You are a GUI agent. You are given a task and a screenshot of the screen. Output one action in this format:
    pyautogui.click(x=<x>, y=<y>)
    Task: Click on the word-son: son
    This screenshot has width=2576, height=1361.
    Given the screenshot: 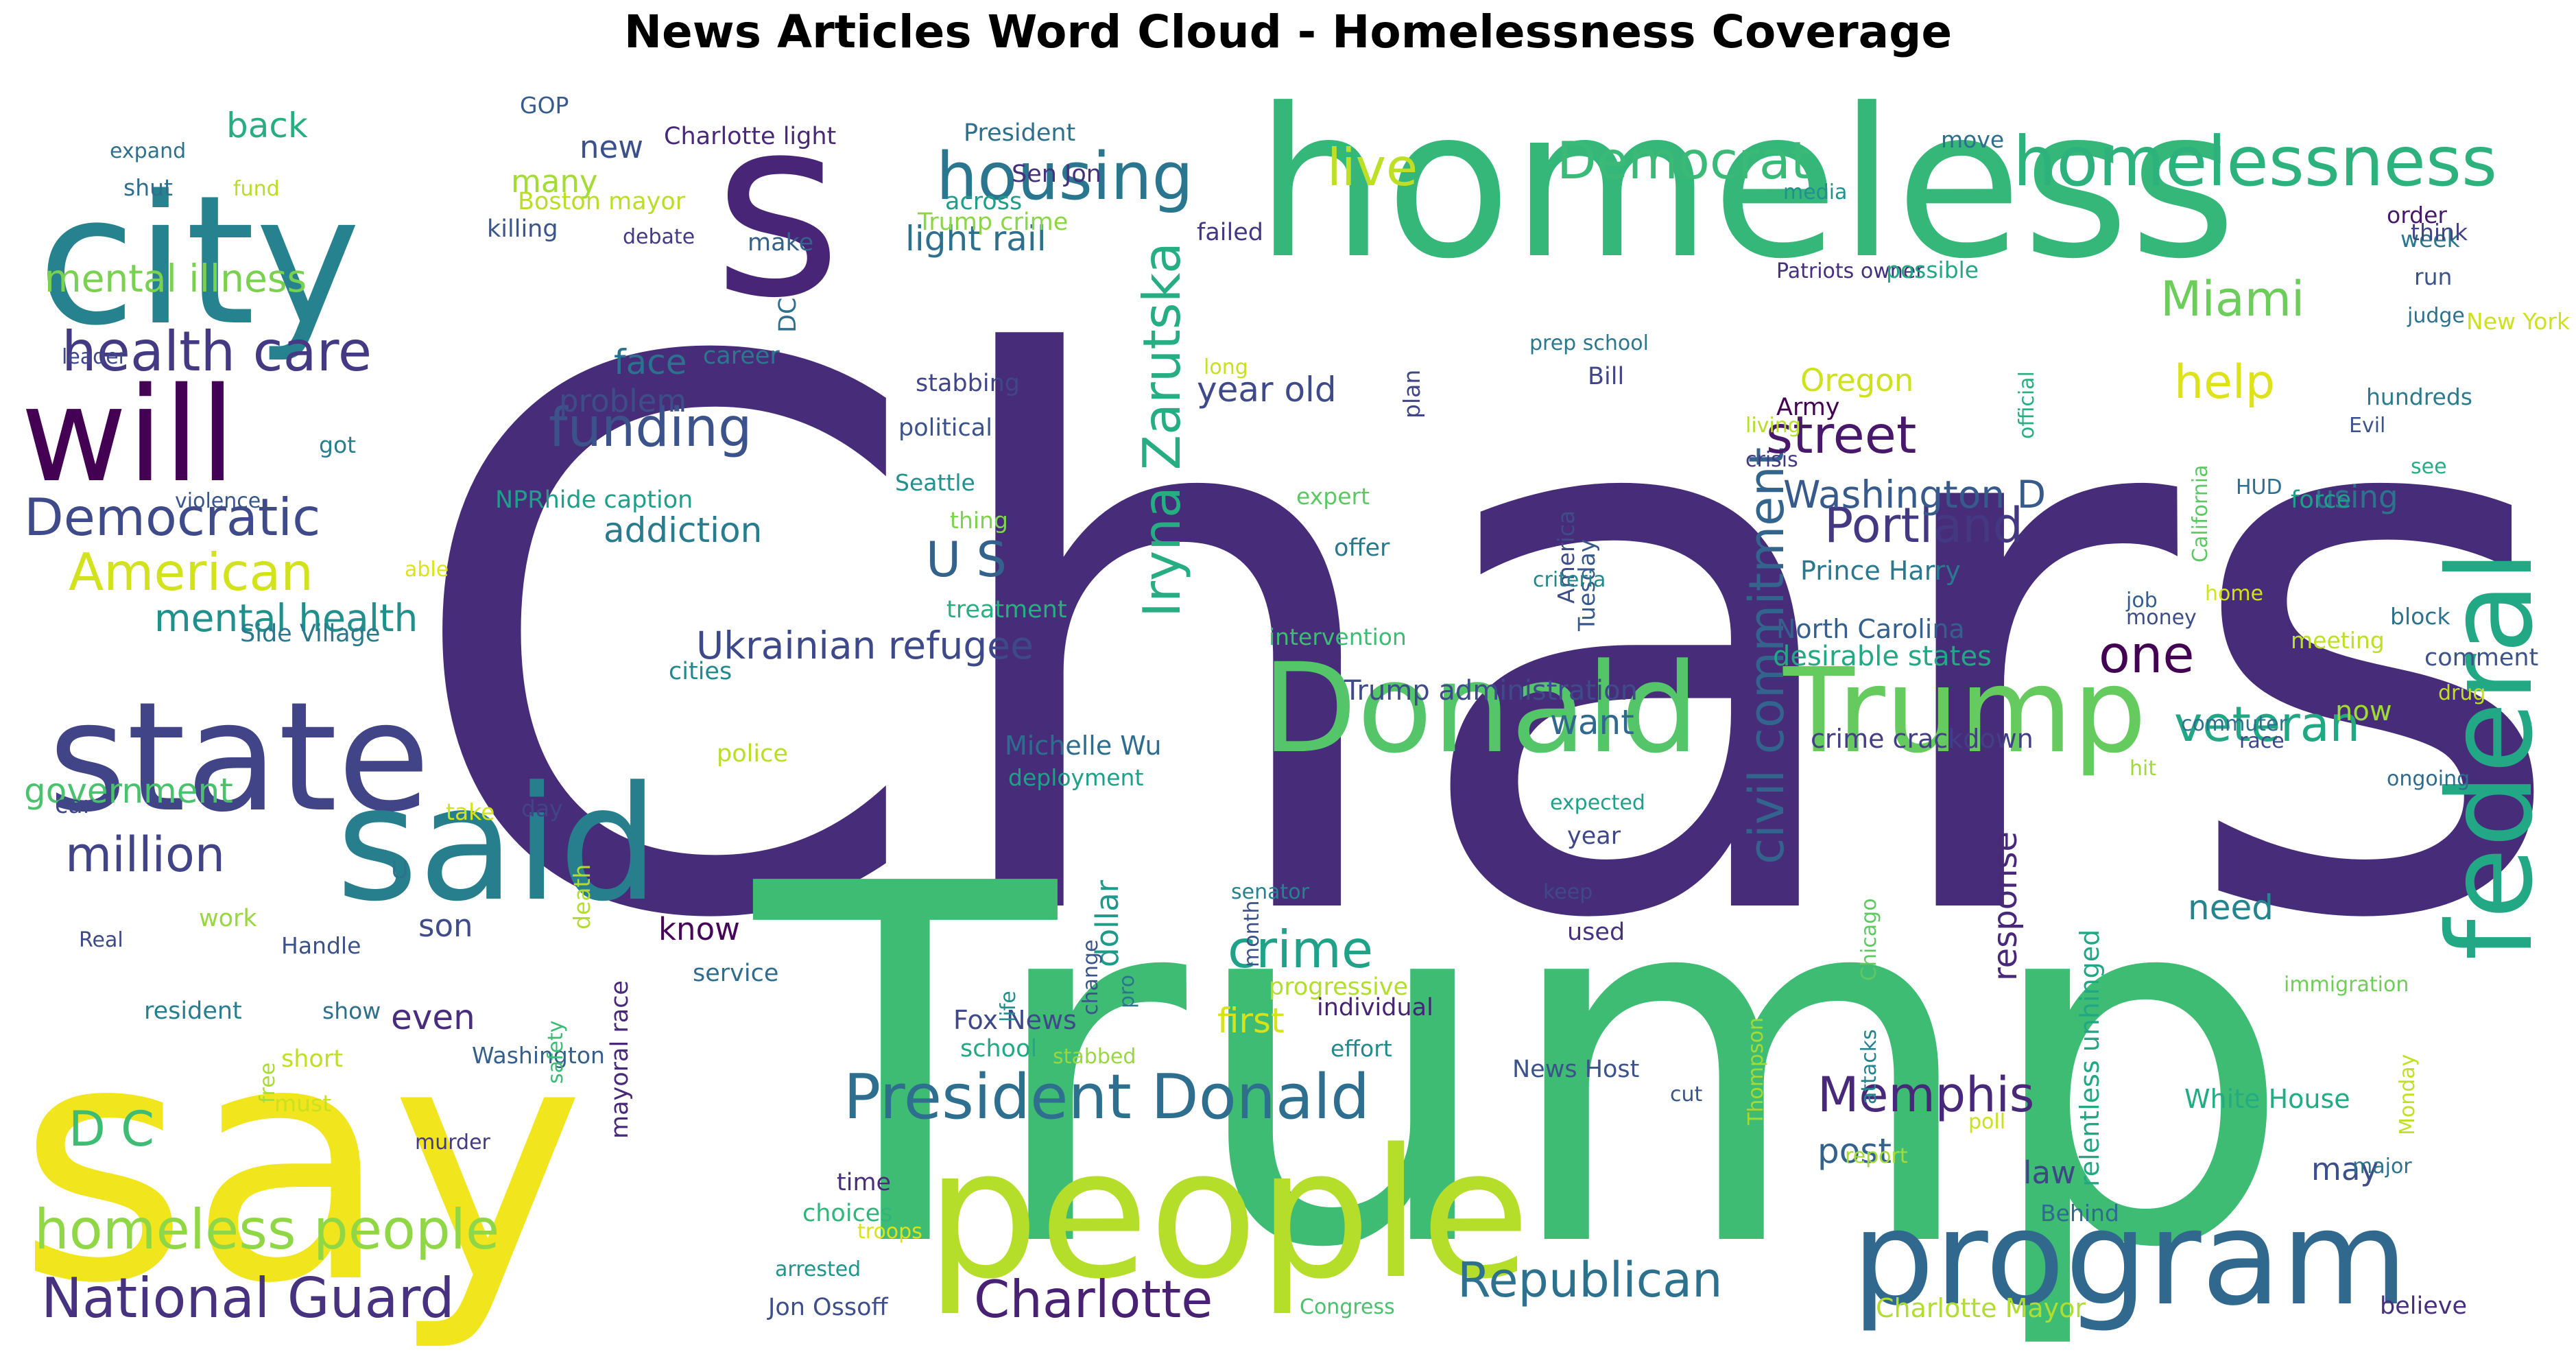 What is the action you would take?
    pyautogui.click(x=445, y=926)
    